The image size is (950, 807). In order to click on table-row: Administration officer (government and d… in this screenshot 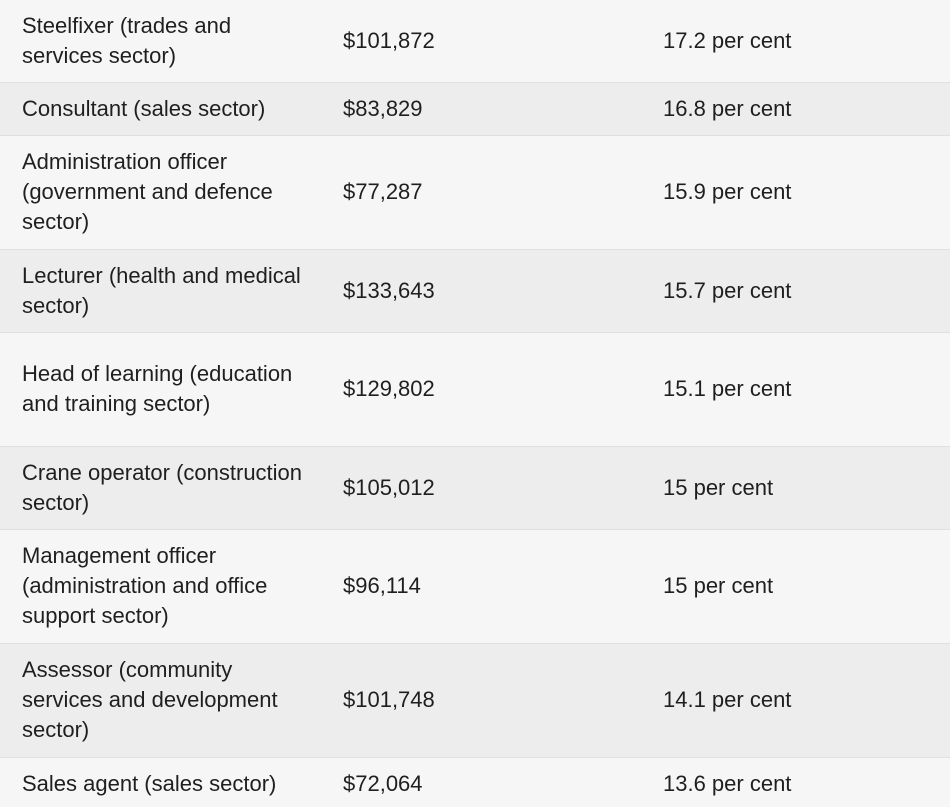, I will do `click(475, 192)`.